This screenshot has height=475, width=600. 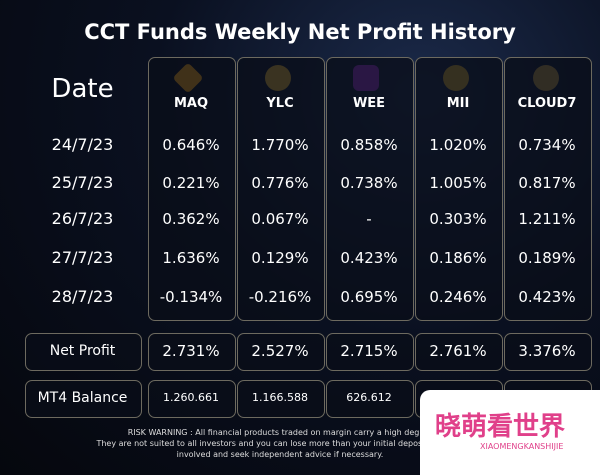 I want to click on net-profit-cell: 2.527%, so click(x=280, y=351).